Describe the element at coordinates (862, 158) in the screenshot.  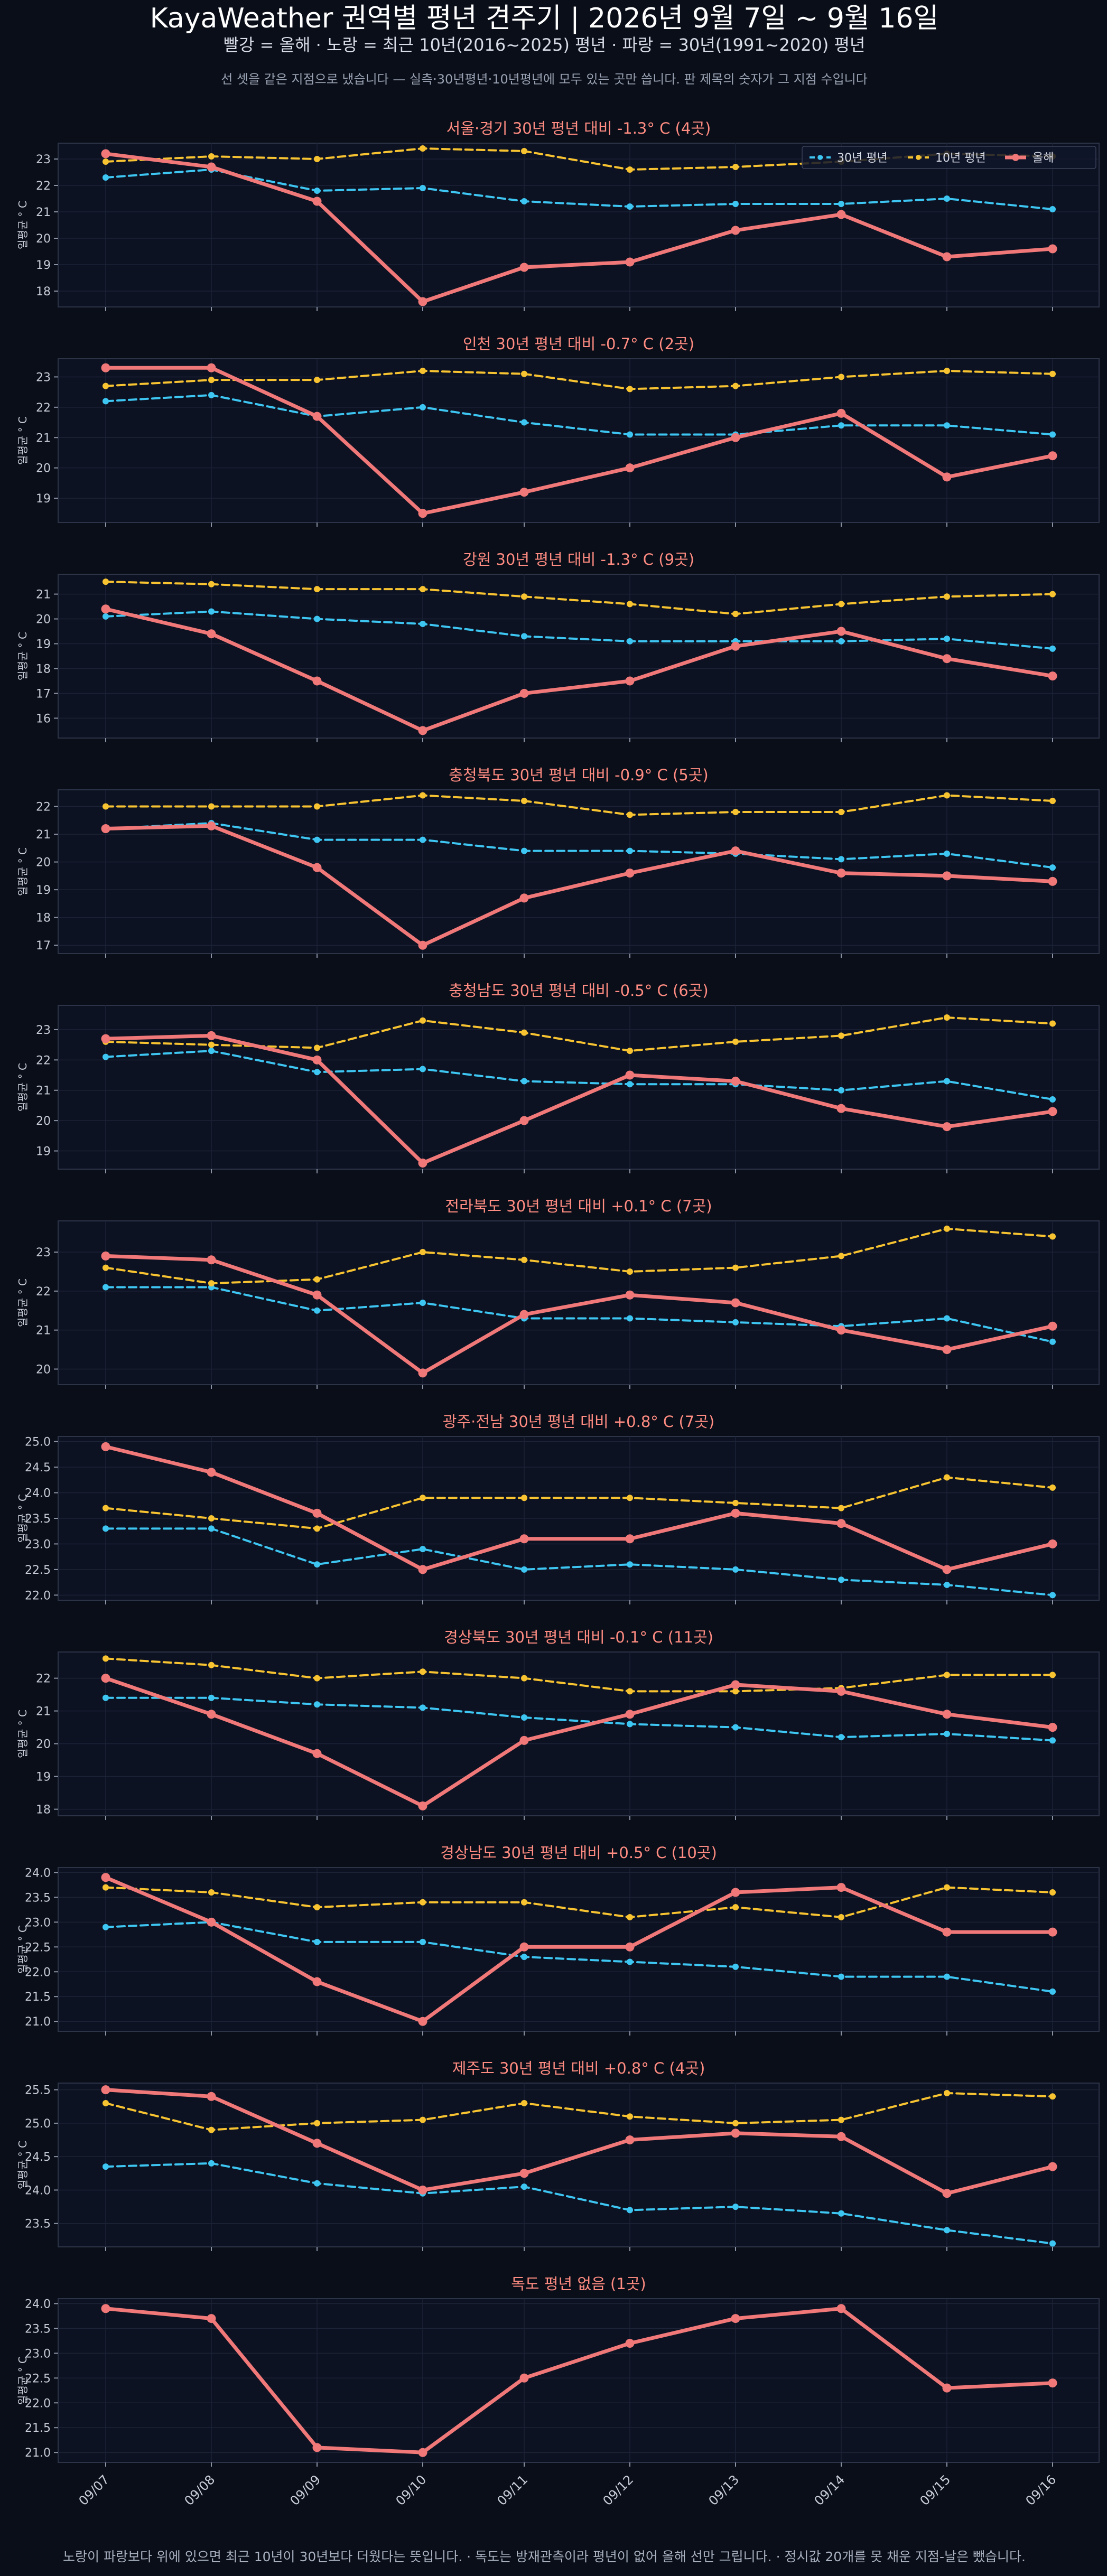
I see `legend-label: 30년 평년` at that location.